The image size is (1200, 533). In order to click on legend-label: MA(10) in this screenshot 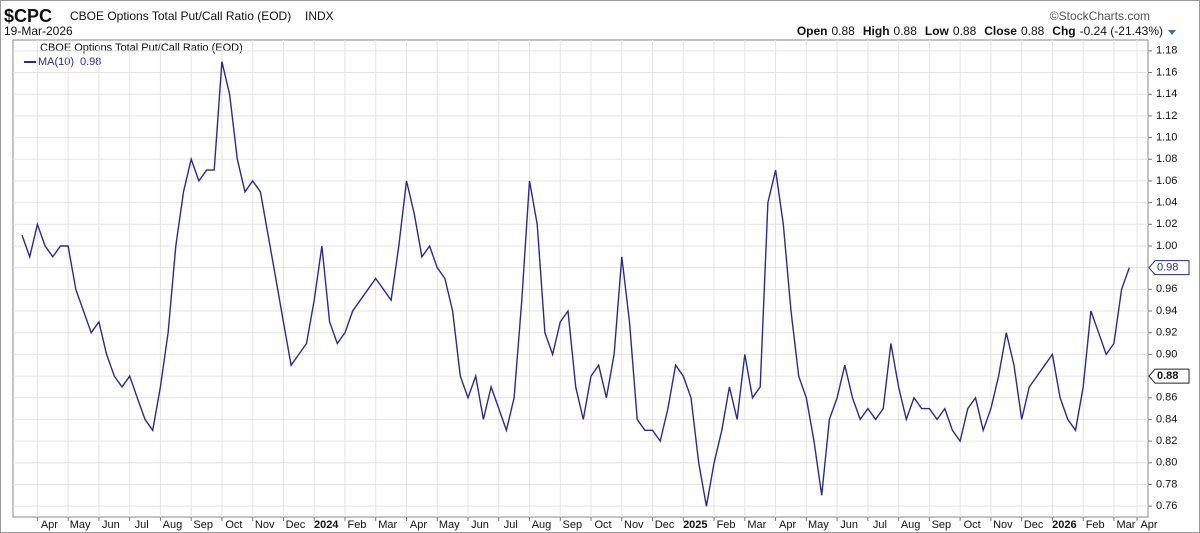, I will do `click(56, 62)`.